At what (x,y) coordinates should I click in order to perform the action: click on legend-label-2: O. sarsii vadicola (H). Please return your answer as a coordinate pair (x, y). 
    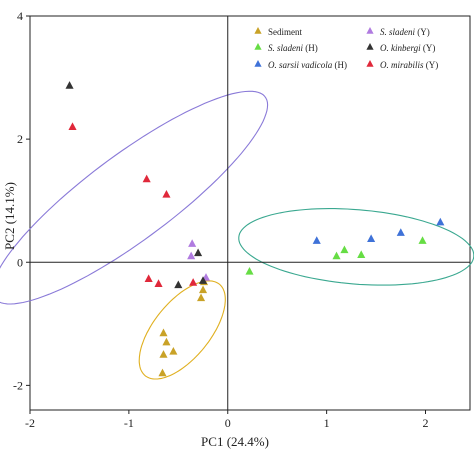
    Looking at the image, I should click on (307, 65).